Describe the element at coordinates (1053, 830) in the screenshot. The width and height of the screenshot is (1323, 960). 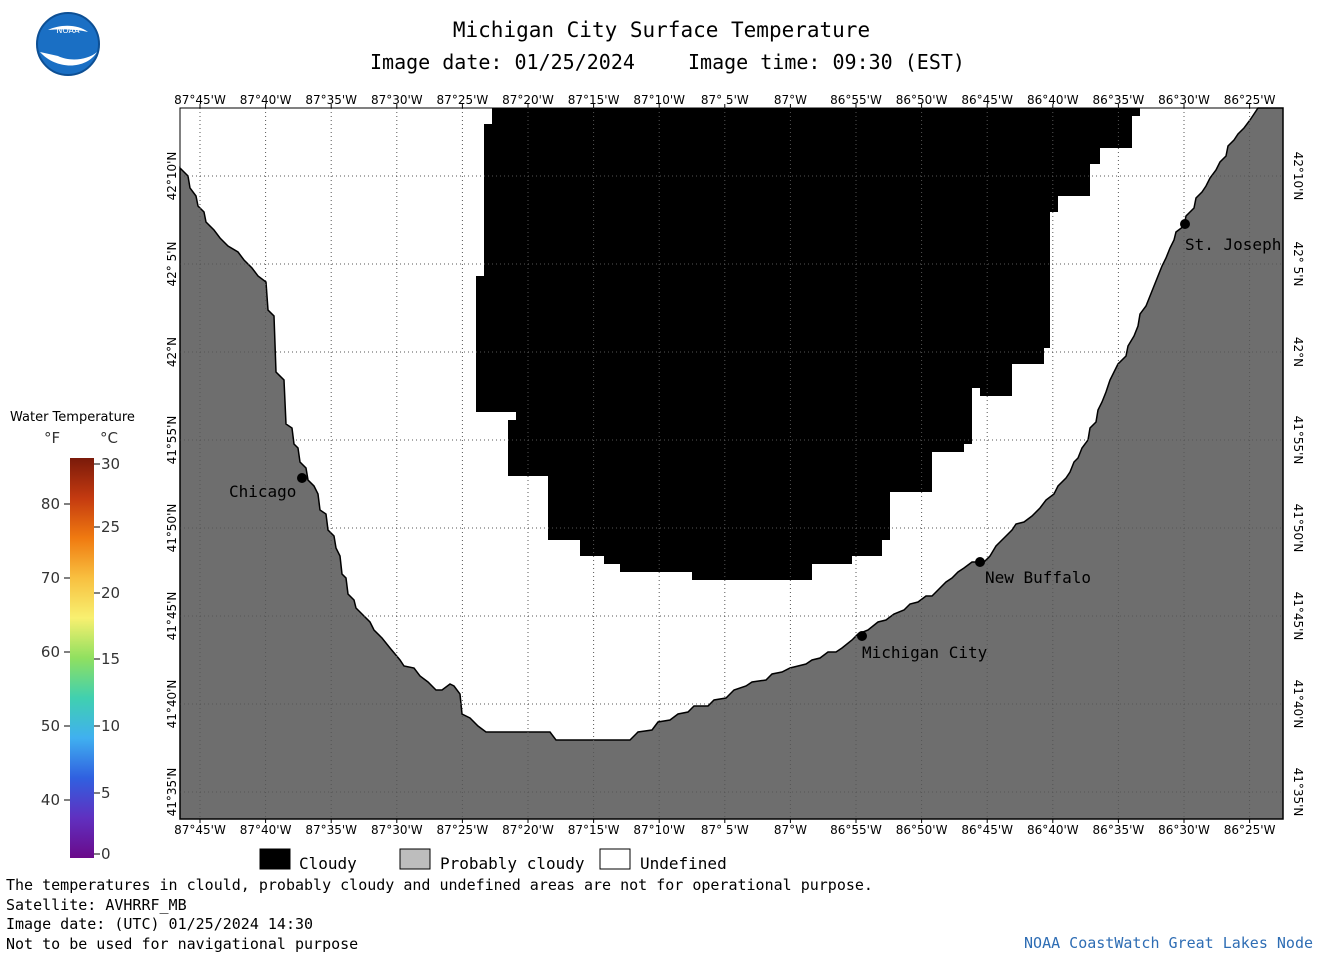
I see `lon-label-bottom: 86°40'W` at that location.